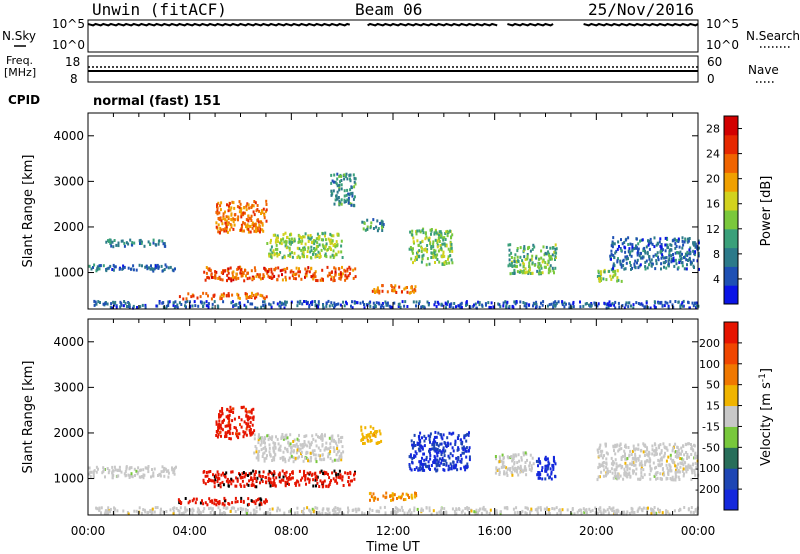 This screenshot has width=800, height=554. Describe the element at coordinates (609, 275) in the screenshot. I see `data-region` at that location.